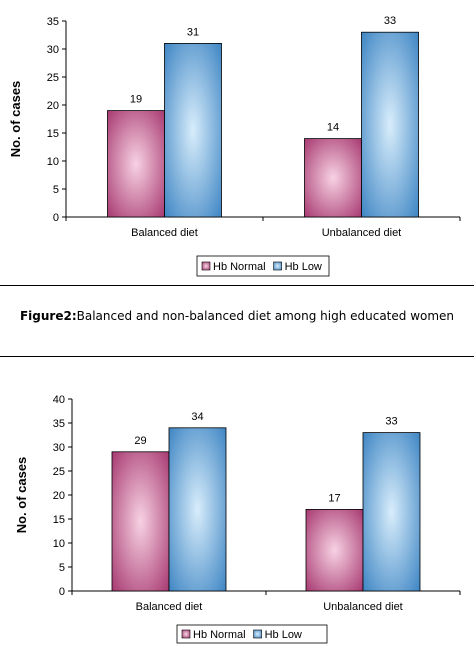 The width and height of the screenshot is (474, 665). What do you see at coordinates (136, 100) in the screenshot?
I see `data-label: 19` at bounding box center [136, 100].